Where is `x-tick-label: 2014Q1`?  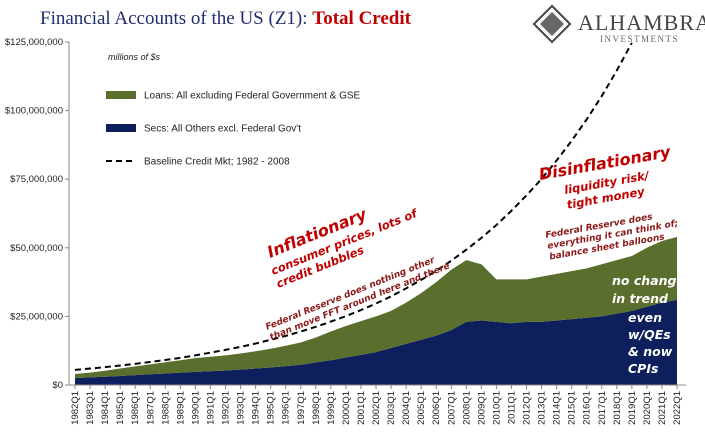
x-tick-label: 2014Q1 is located at coordinates (557, 408).